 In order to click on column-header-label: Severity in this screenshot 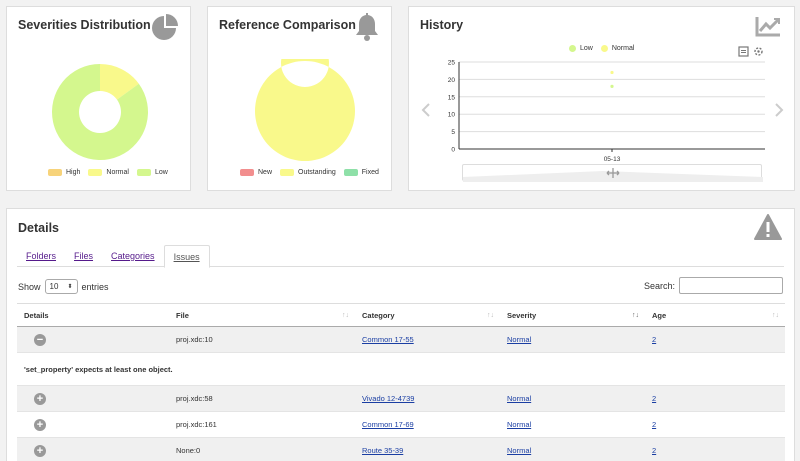, I will do `click(522, 315)`.